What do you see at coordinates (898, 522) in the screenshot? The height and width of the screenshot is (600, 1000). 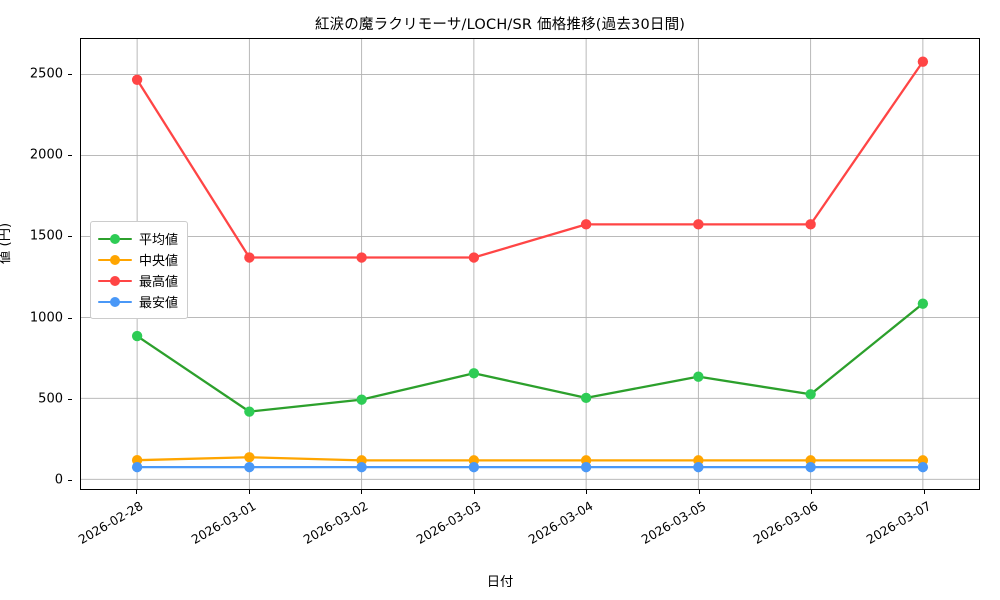 I see `x-tick-label: 2026-03-07` at bounding box center [898, 522].